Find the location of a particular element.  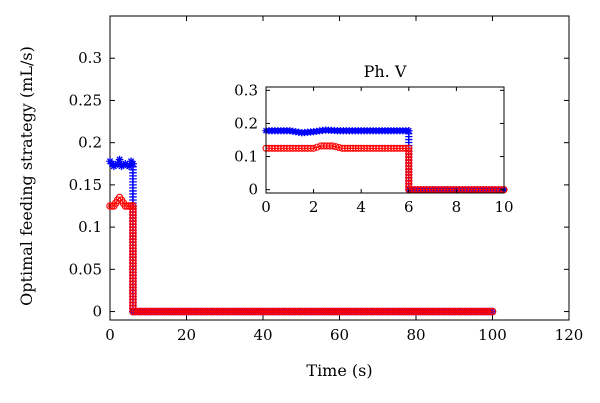

main-x-axis-label: Time (s) is located at coordinates (339, 370).